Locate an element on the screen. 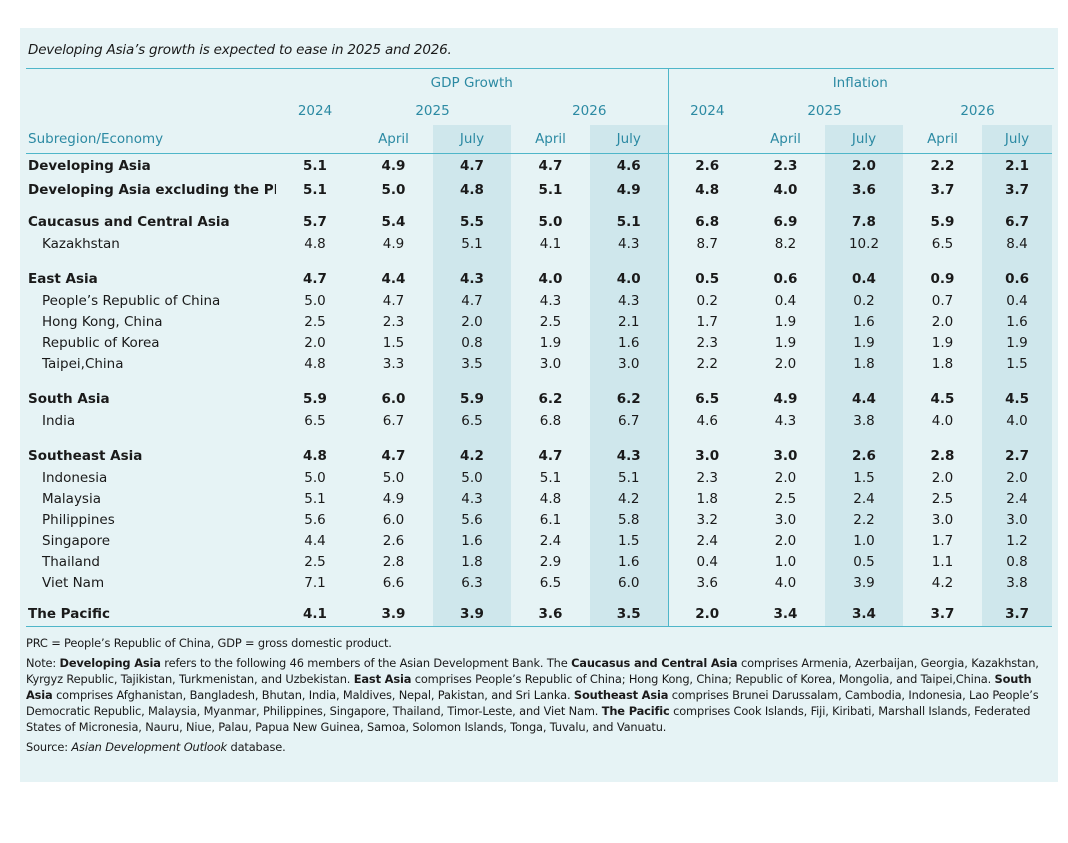 The height and width of the screenshot is (843, 1068). row-label: Developing Asia excluding the PRC is located at coordinates (152, 190).